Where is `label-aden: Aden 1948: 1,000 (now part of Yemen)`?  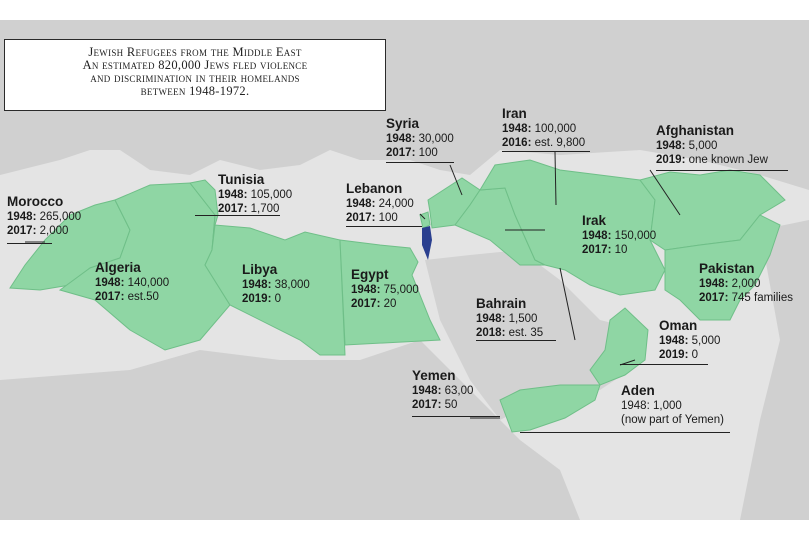
label-aden: Aden 1948: 1,000 (now part of Yemen) is located at coordinates (672, 405).